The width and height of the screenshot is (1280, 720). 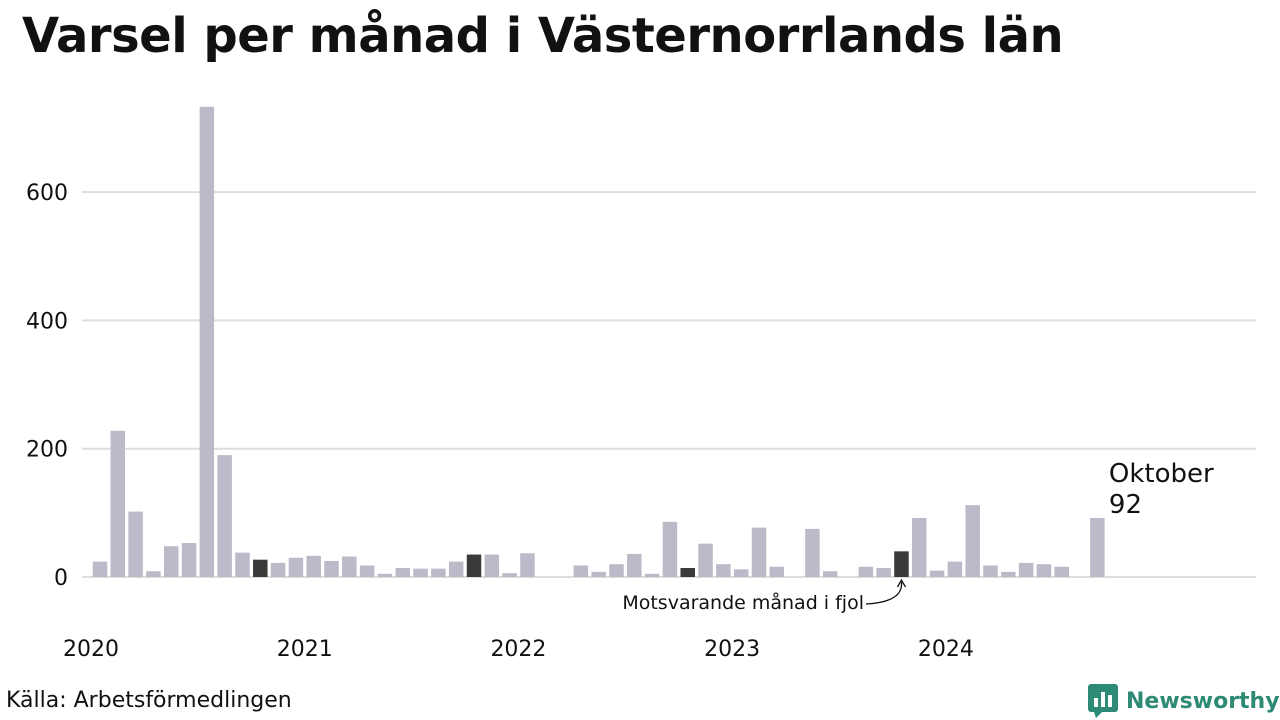 I want to click on brand-name: Newsworthy, so click(x=1203, y=701).